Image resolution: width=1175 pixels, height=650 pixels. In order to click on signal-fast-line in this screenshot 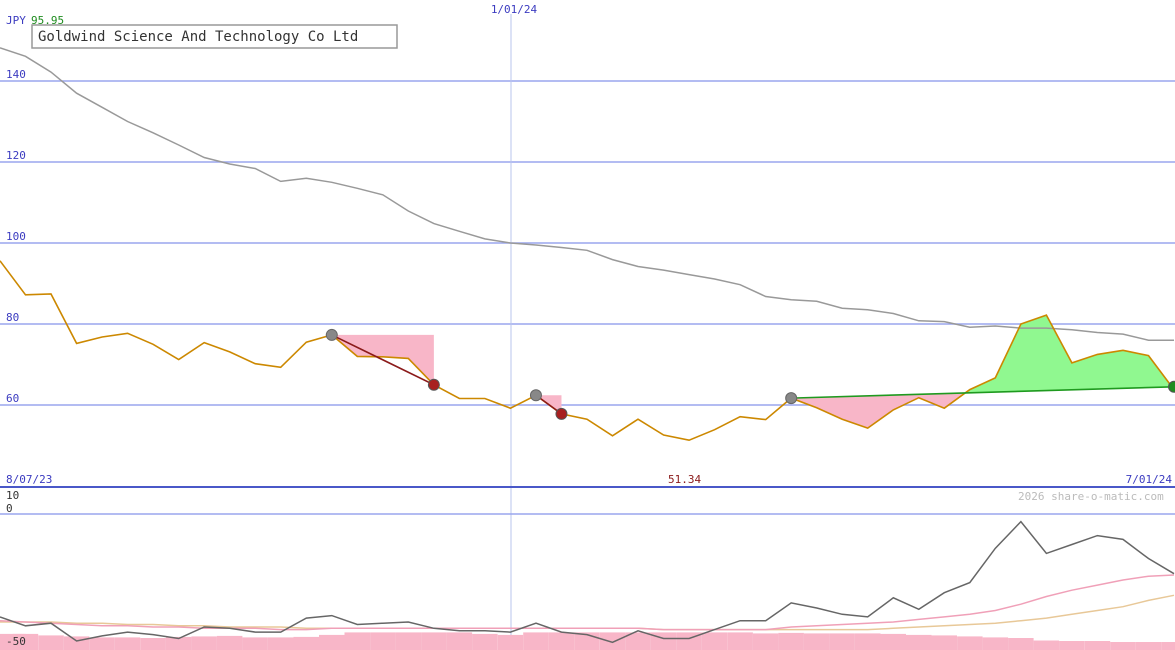, I will do `click(587, 602)`.